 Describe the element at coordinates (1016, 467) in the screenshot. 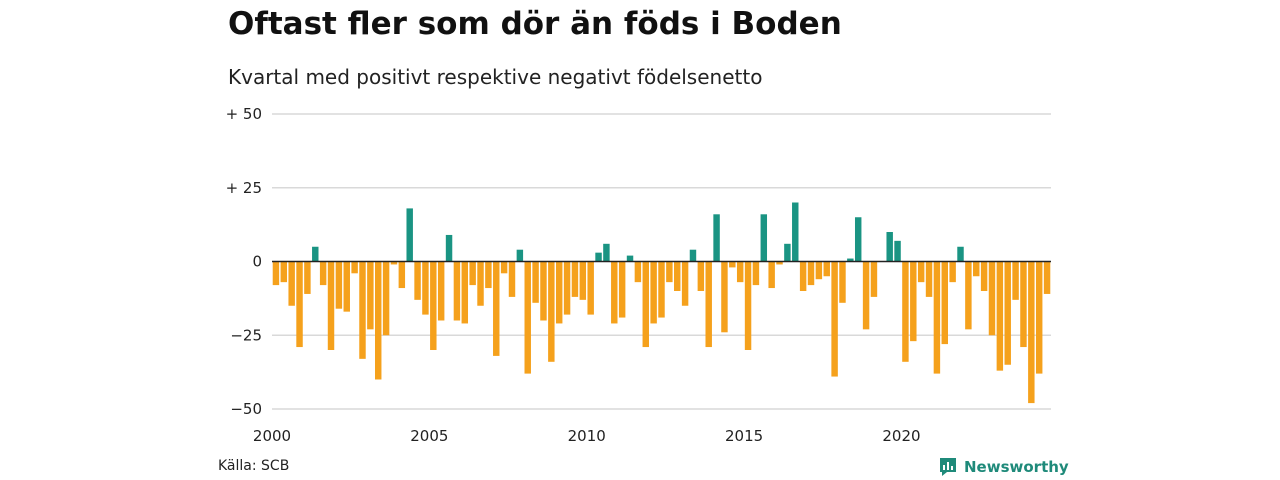

I see `brand-name: Newsworthy` at that location.